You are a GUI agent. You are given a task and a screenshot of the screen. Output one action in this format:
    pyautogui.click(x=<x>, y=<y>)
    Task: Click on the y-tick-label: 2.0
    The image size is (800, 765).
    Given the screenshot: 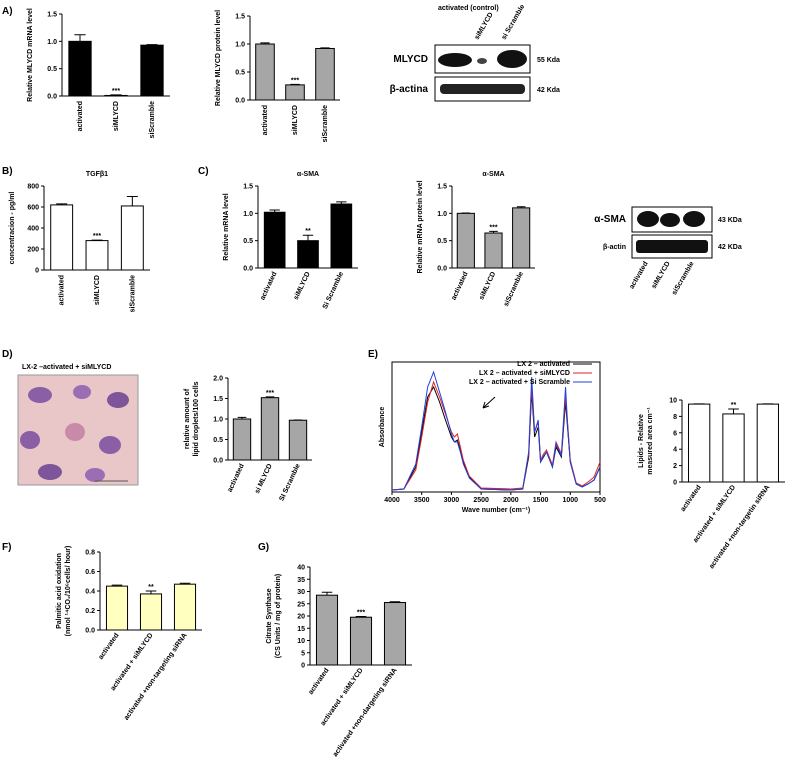 What is the action you would take?
    pyautogui.click(x=218, y=379)
    